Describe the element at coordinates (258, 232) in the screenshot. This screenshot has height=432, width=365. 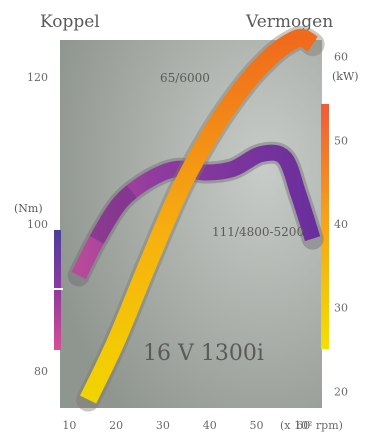
I see `torque-peak-label: 111/4800-5200` at that location.